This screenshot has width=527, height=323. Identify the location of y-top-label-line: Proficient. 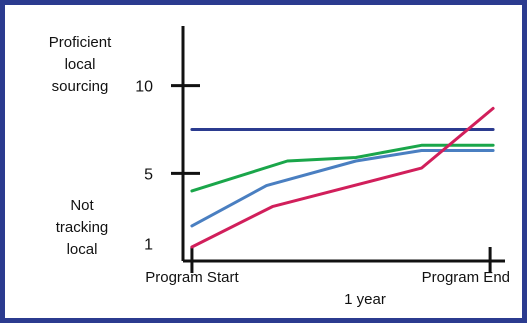
(80, 42).